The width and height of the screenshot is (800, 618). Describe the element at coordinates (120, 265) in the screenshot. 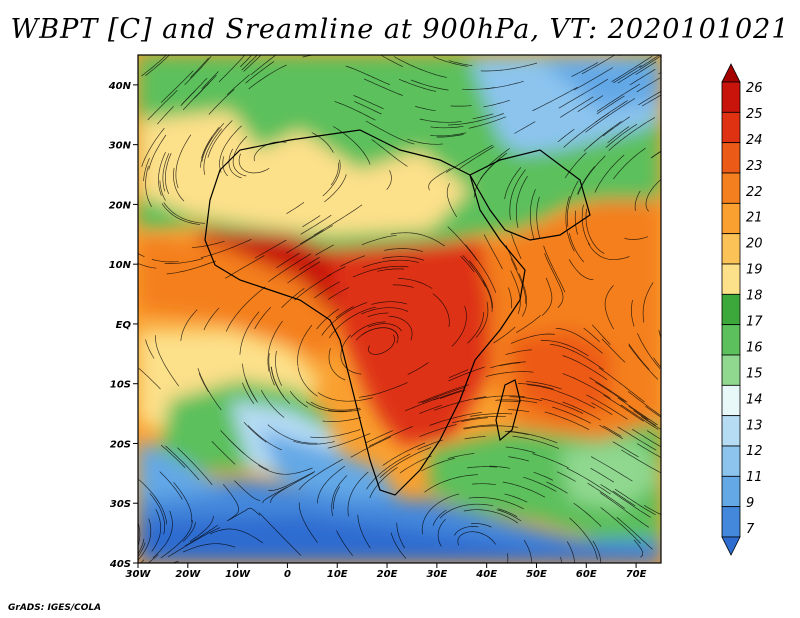

I see `lat-tick-label: 10N` at that location.